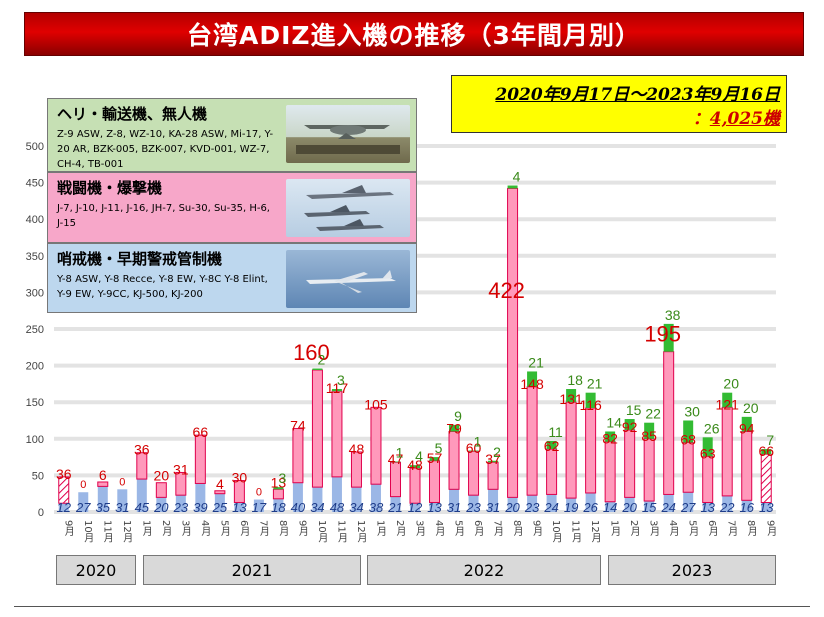 Image resolution: width=824 pixels, height=617 pixels. What do you see at coordinates (200, 507) in the screenshot?
I see `data-label-patrol: 39` at bounding box center [200, 507].